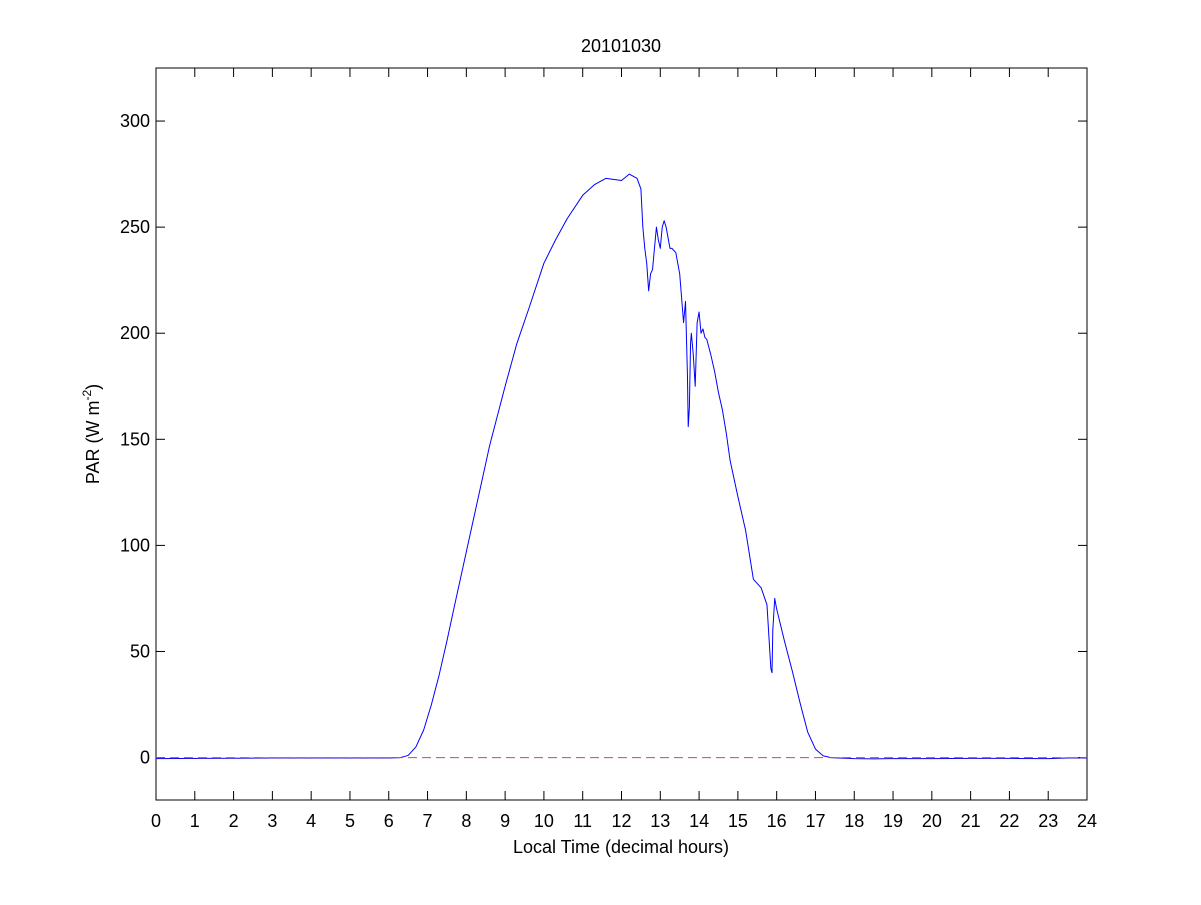  Describe the element at coordinates (135, 333) in the screenshot. I see `y-tick-label: 200` at that location.